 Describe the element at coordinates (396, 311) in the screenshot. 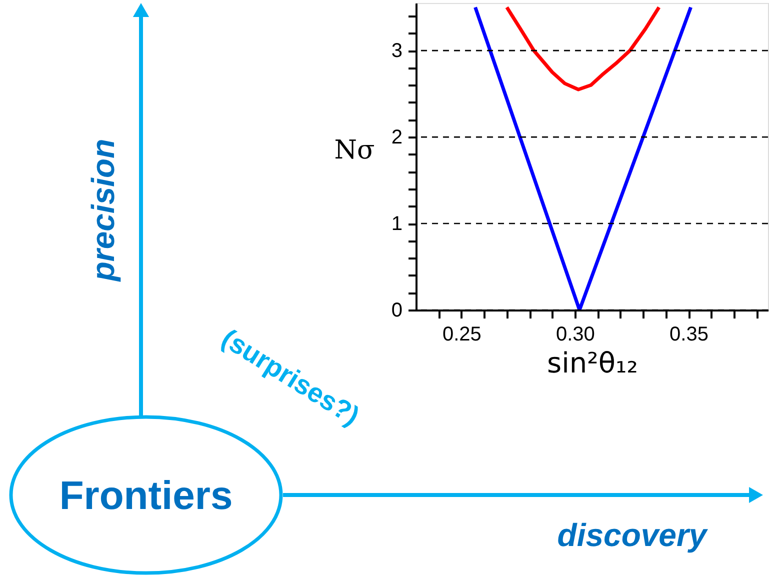

I see `y-tick-label: 0` at that location.